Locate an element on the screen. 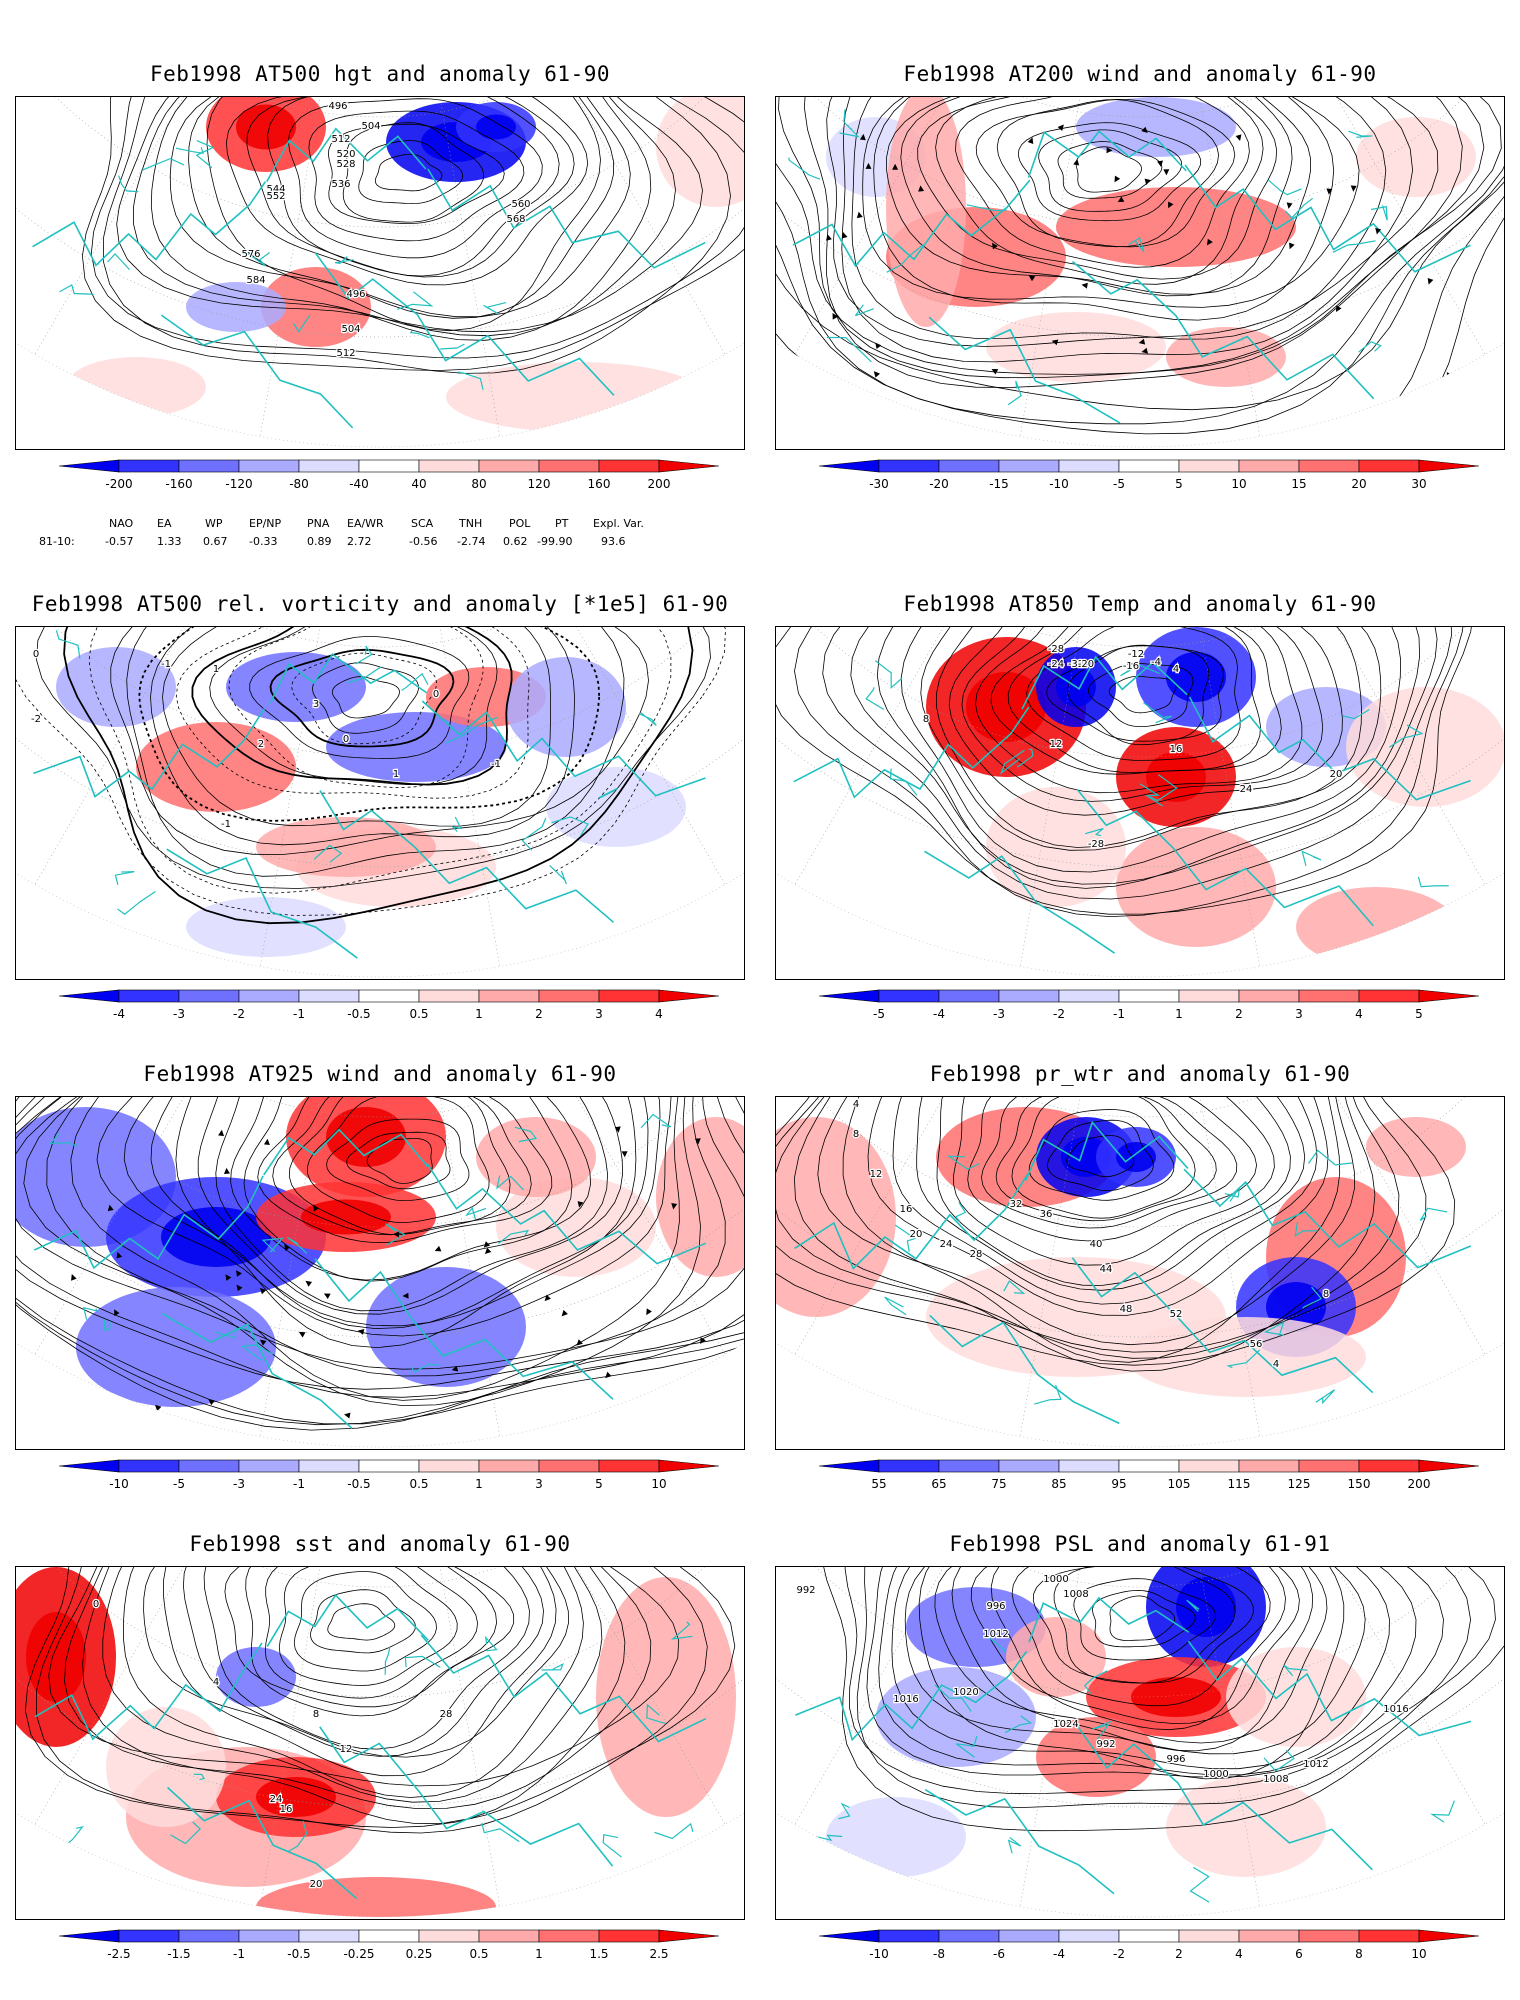  contour-label: -28 is located at coordinates (1056, 649).